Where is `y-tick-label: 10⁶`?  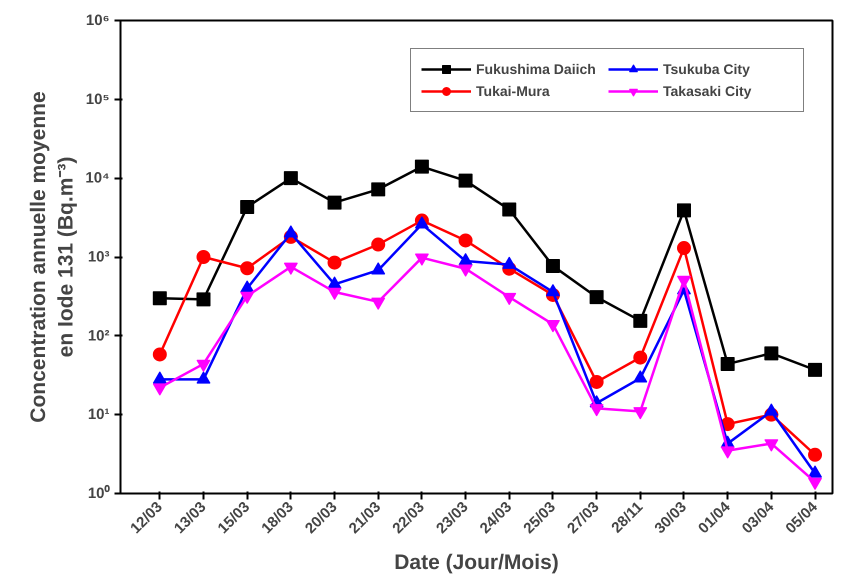
y-tick-label: 10⁶ is located at coordinates (98, 20).